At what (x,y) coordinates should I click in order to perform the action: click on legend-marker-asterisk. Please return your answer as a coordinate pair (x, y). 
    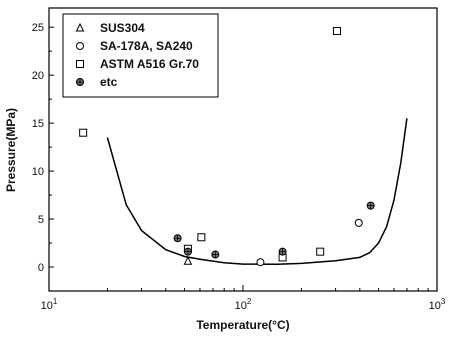
    Looking at the image, I should click on (80, 82).